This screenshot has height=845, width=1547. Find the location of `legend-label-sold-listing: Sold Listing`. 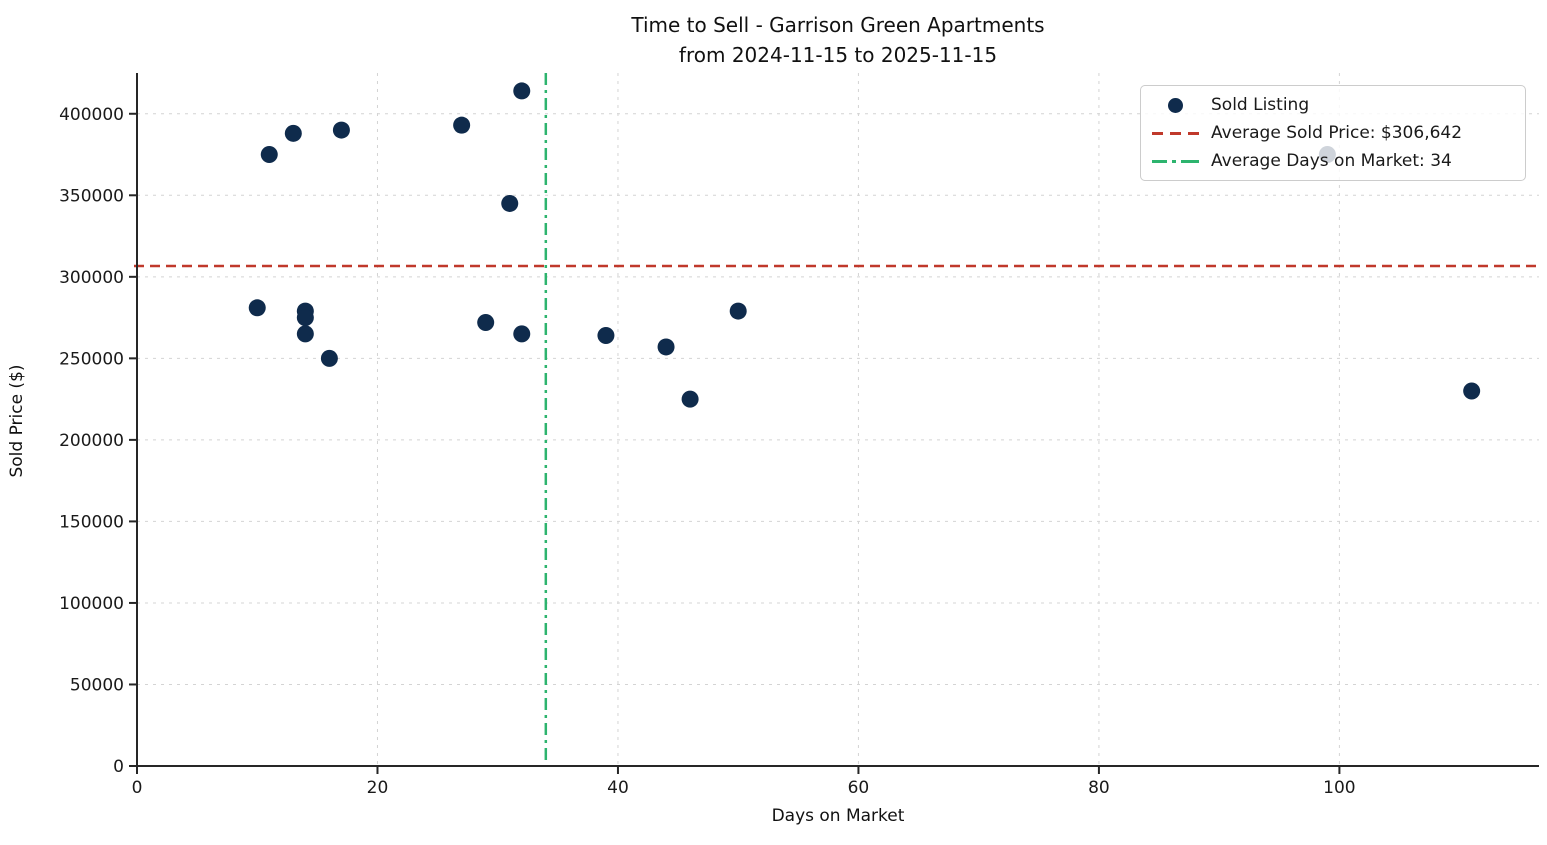

legend-label-sold-listing: Sold Listing is located at coordinates (1260, 105).